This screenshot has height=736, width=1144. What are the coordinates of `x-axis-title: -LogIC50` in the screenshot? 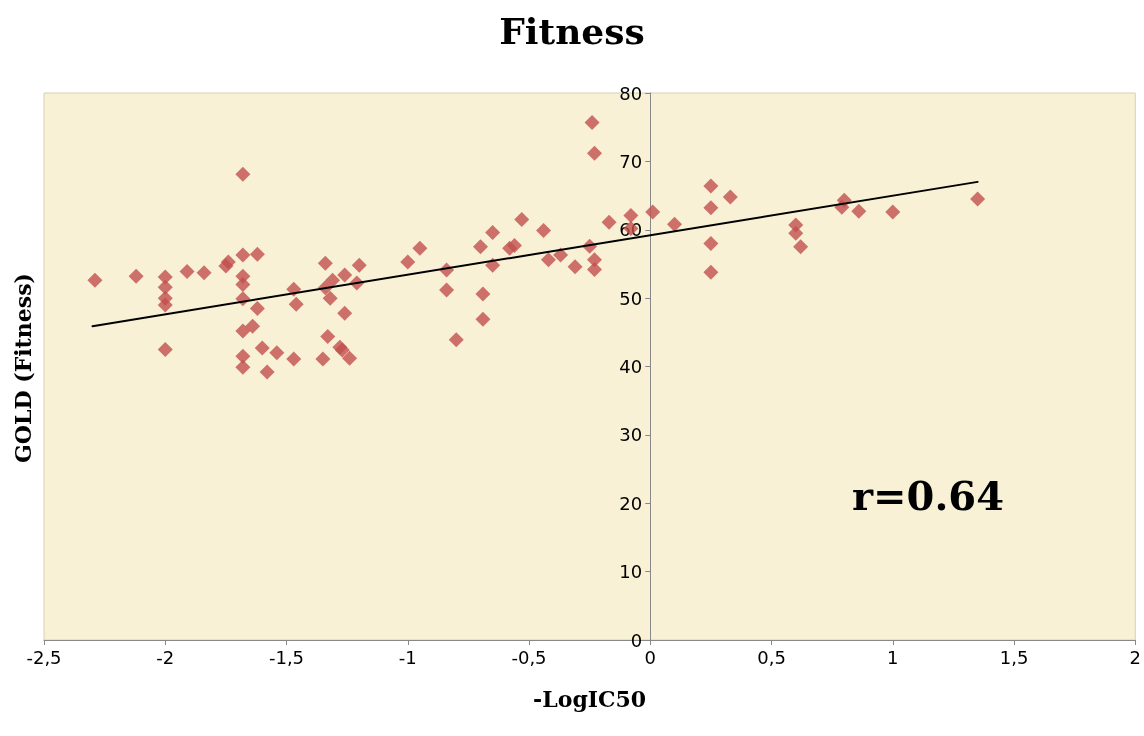 It's located at (590, 699).